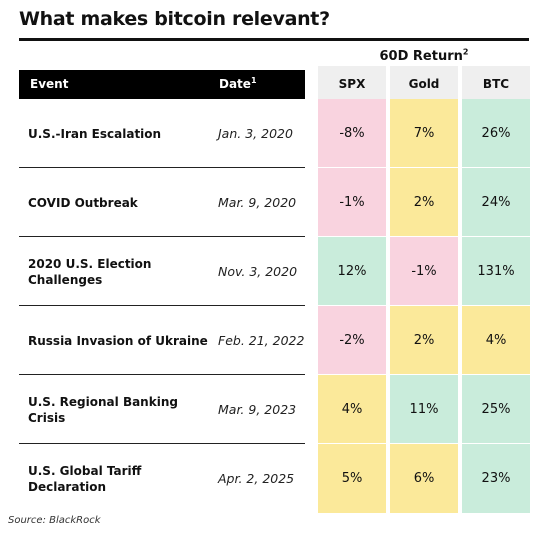  What do you see at coordinates (162, 84) in the screenshot?
I see `table-header-bar` at bounding box center [162, 84].